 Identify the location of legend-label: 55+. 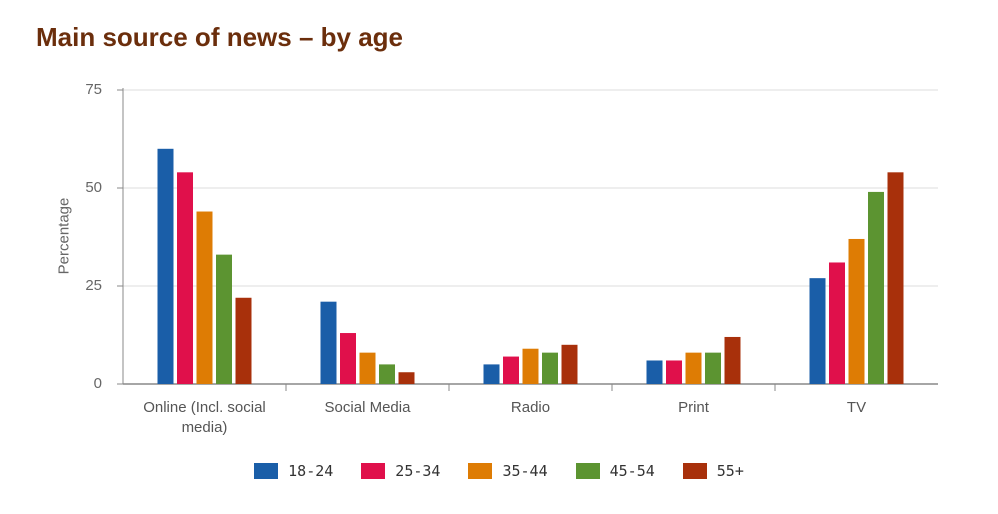
(730, 471).